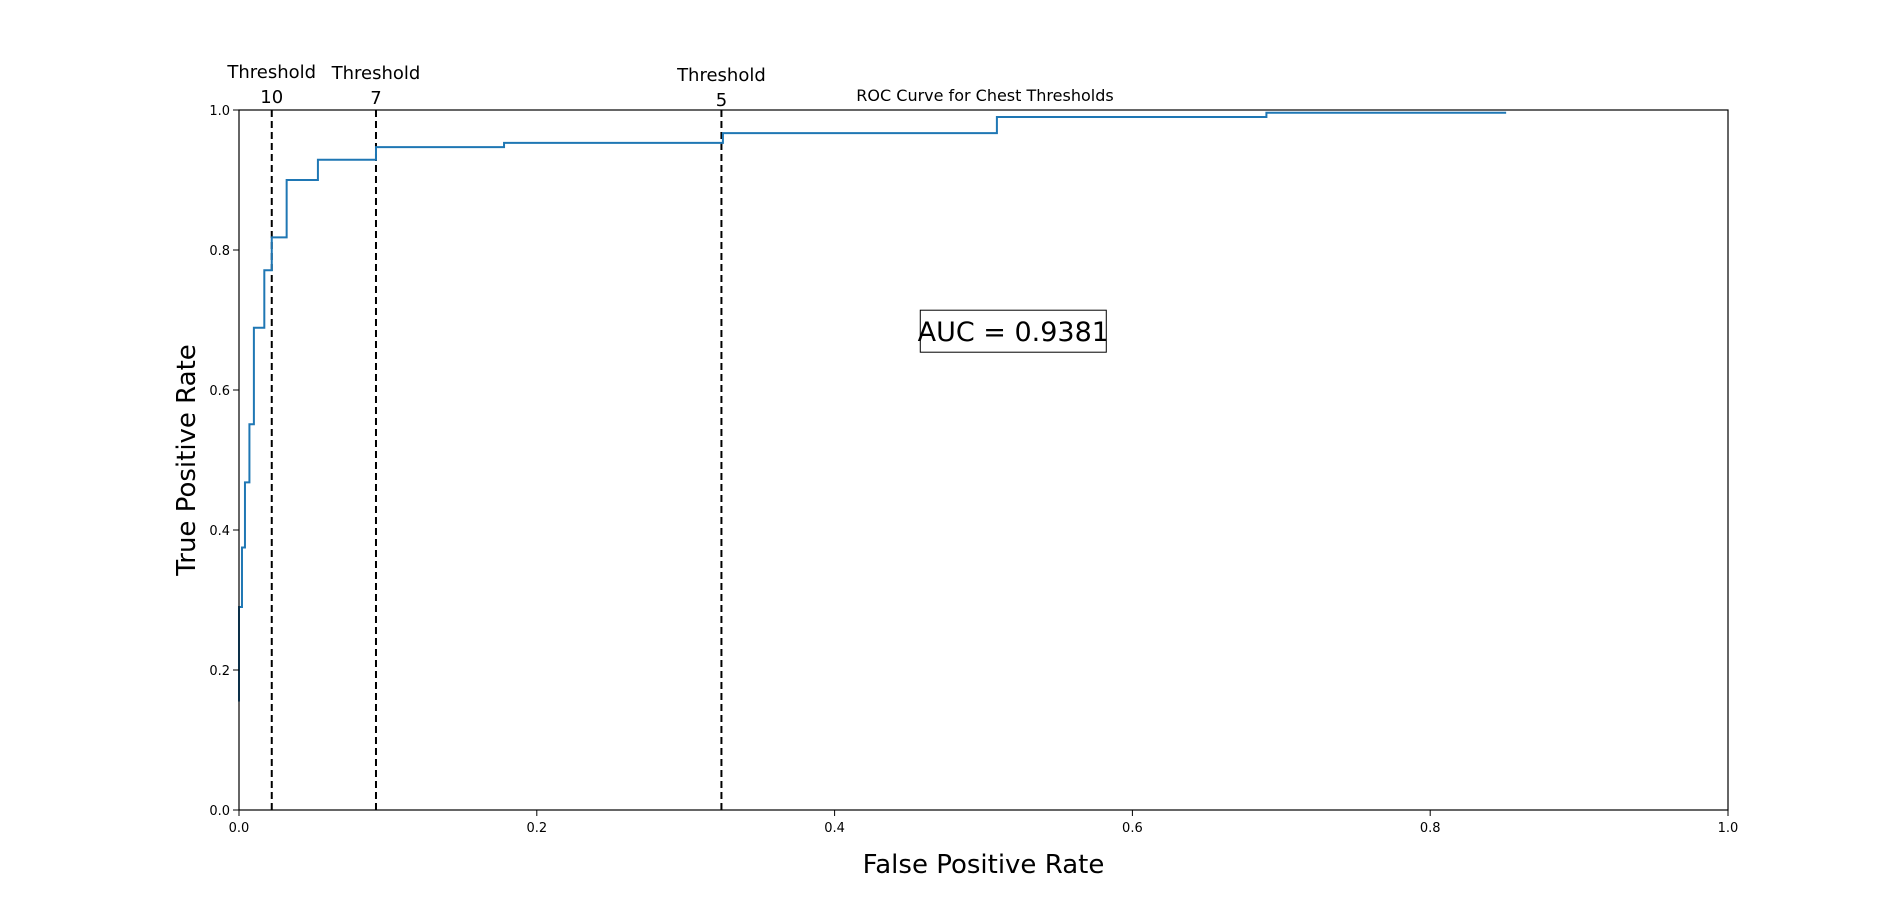 This screenshot has width=1900, height=900. I want to click on chart-title: ROC Curve for Chest Thresholds, so click(984, 95).